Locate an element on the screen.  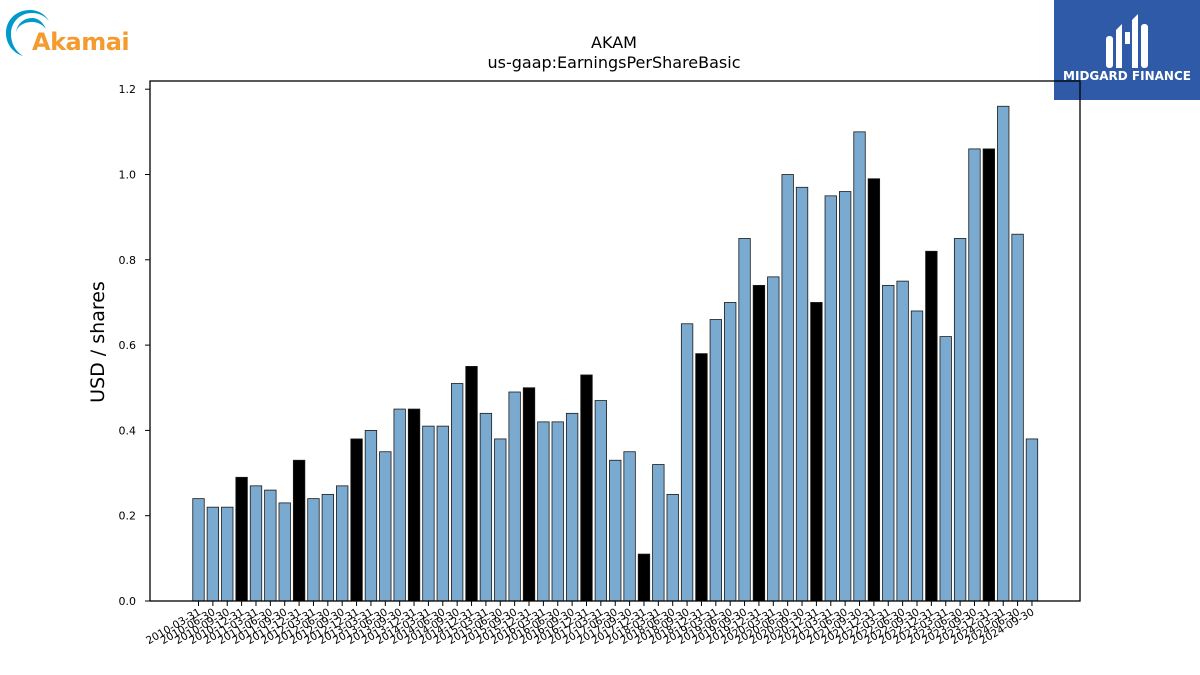
chart-title: AKAM is located at coordinates (614, 42).